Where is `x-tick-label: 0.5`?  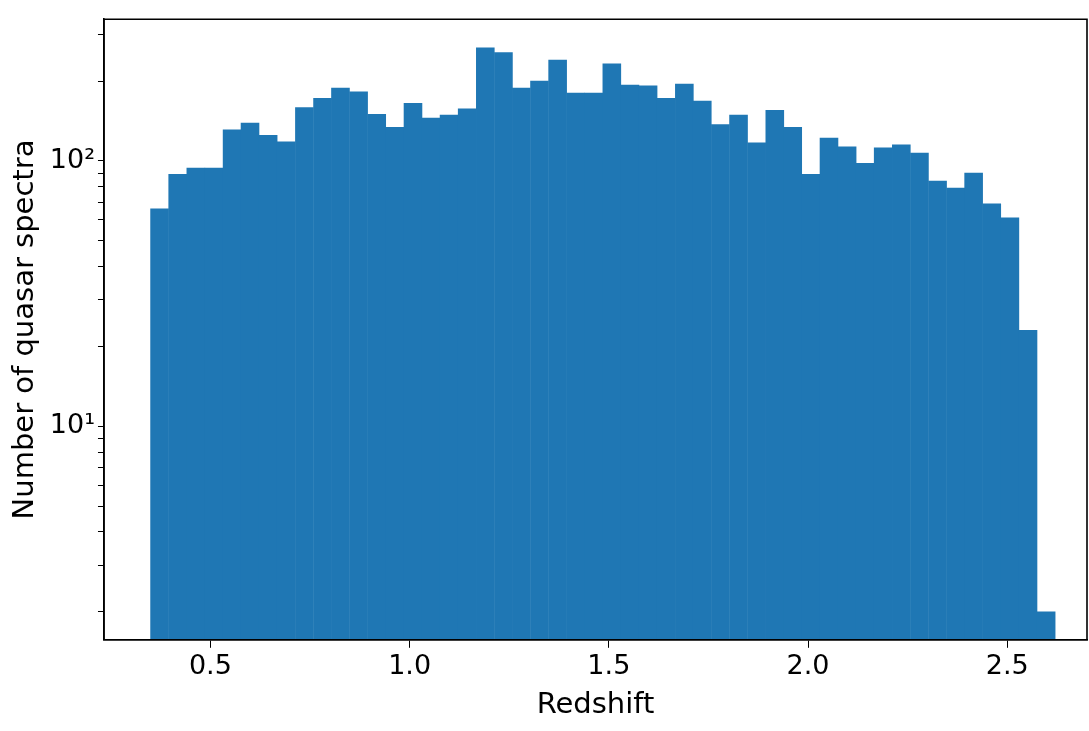
x-tick-label: 0.5 is located at coordinates (210, 665).